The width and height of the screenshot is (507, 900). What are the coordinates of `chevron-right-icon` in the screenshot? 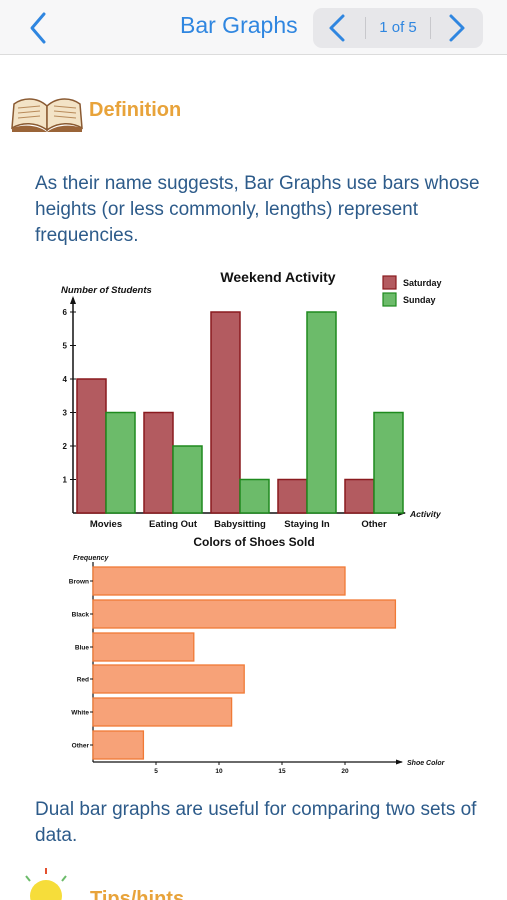 It's located at (457, 28).